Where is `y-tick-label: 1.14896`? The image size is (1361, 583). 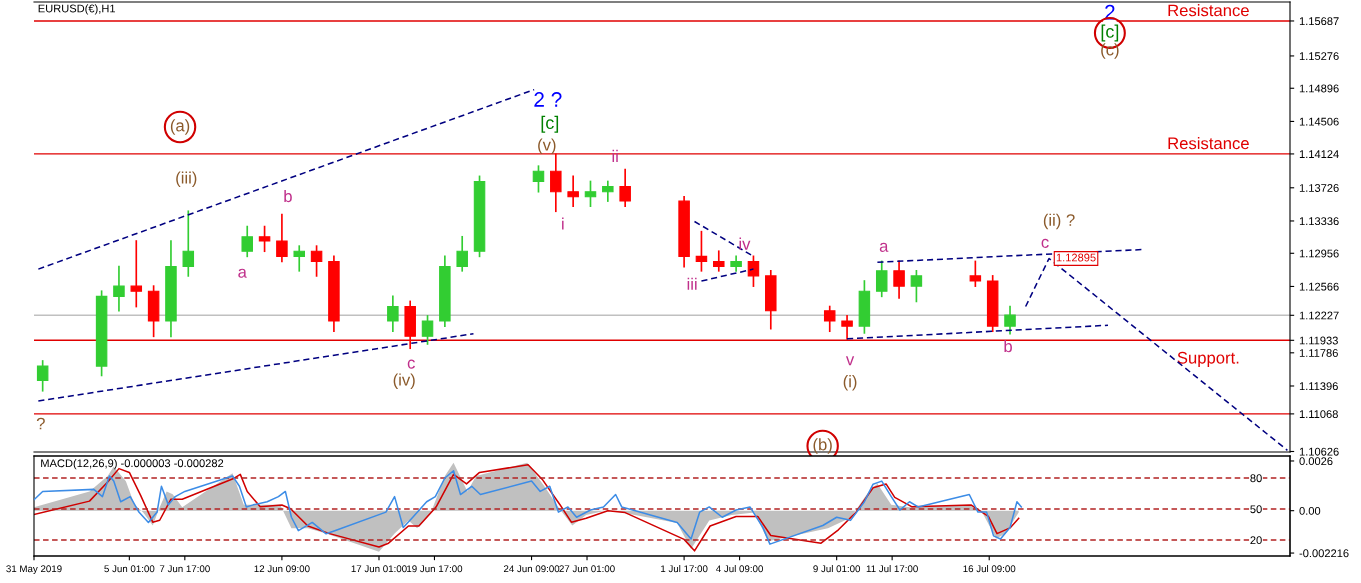
y-tick-label: 1.14896 is located at coordinates (1319, 88).